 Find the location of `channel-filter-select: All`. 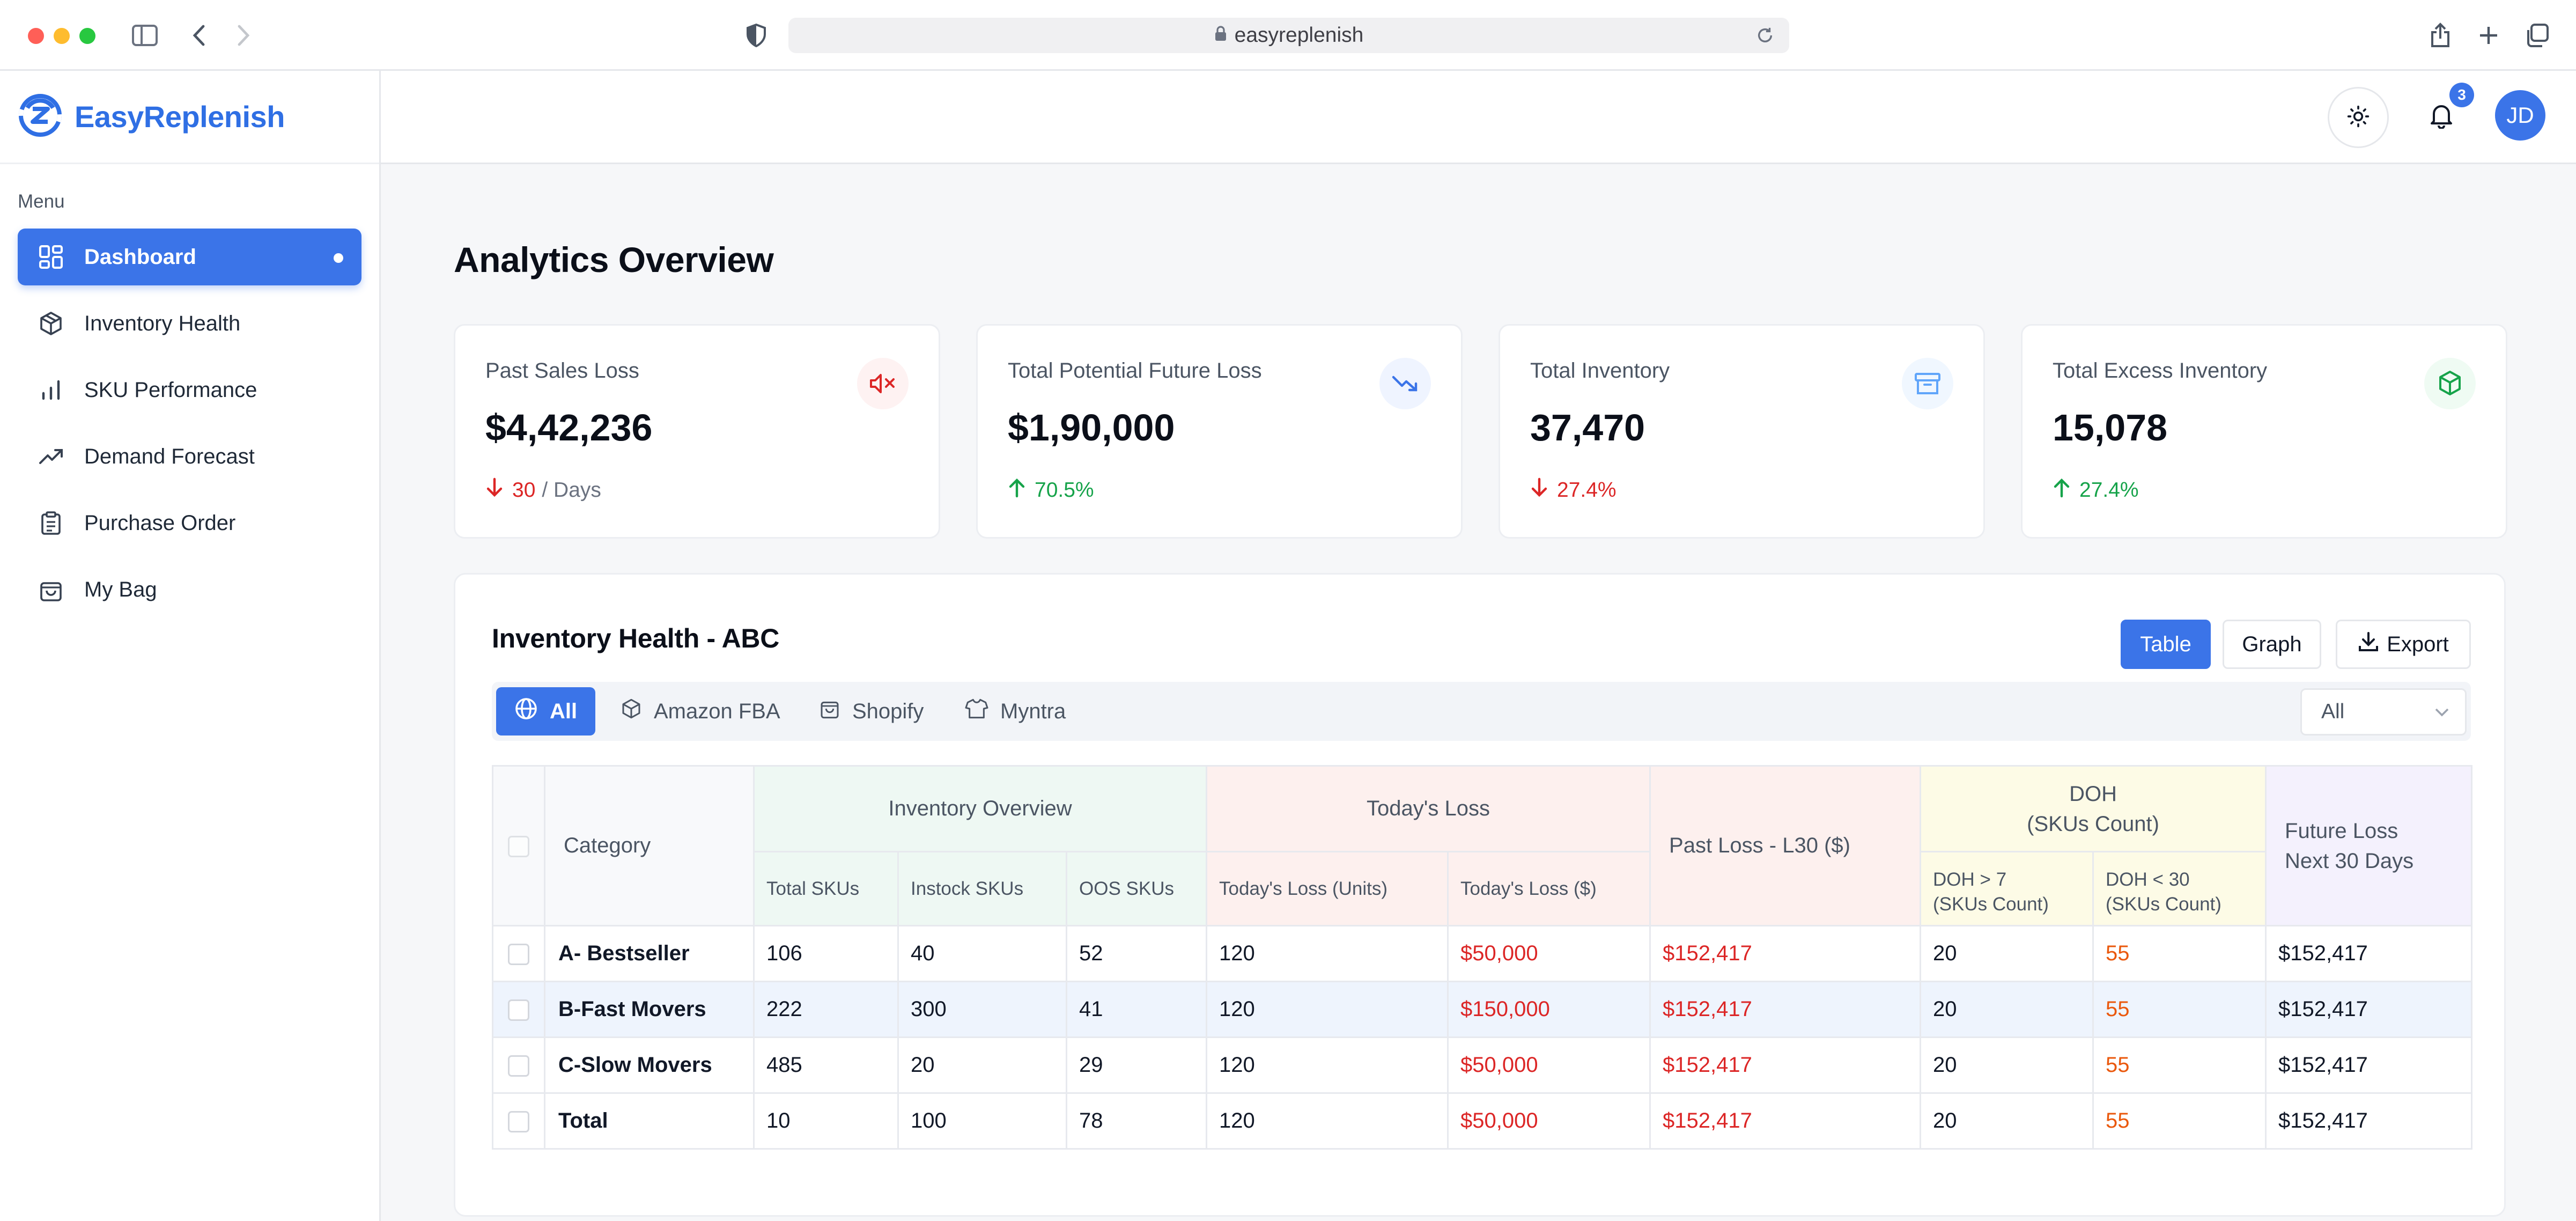

channel-filter-select: All is located at coordinates (2383, 711).